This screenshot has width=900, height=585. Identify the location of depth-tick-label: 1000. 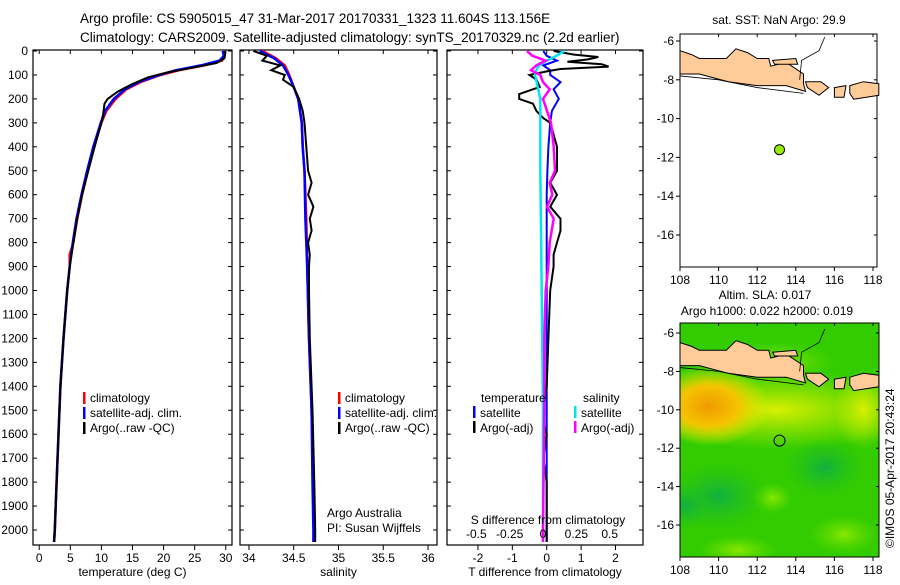
(14, 291).